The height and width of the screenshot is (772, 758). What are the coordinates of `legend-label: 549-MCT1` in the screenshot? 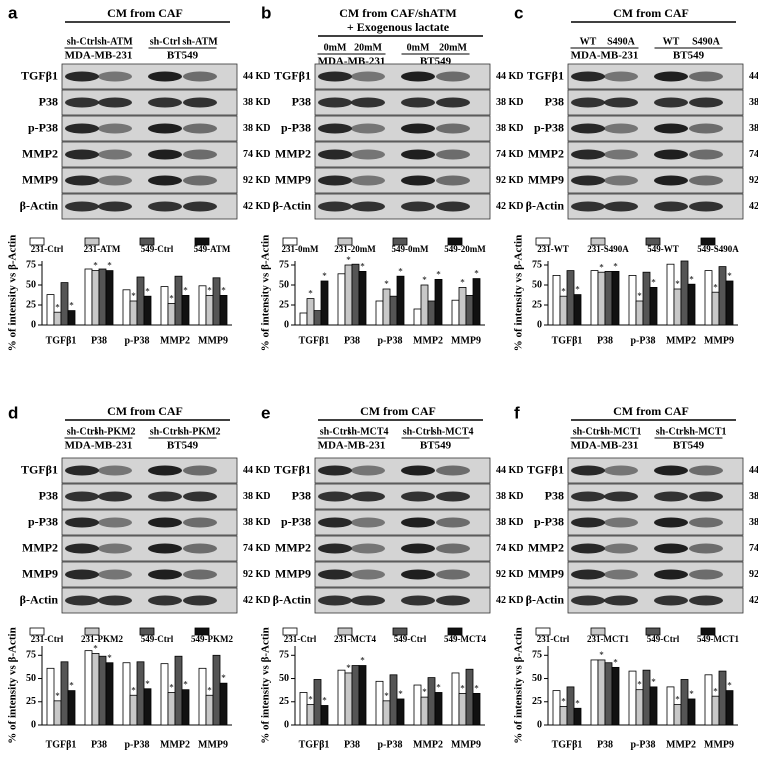 It's located at (718, 639).